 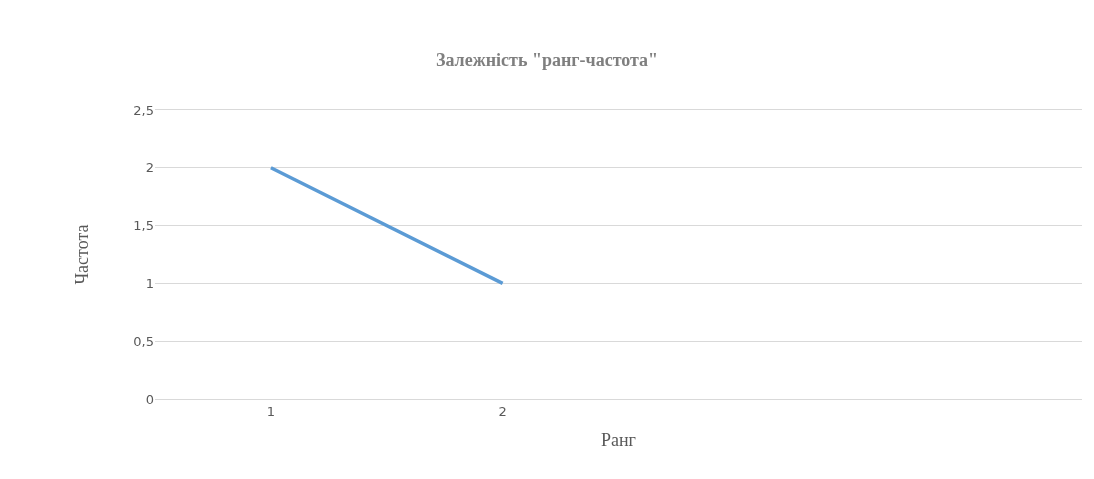 I want to click on y-axis-title: Частота, so click(x=81, y=254).